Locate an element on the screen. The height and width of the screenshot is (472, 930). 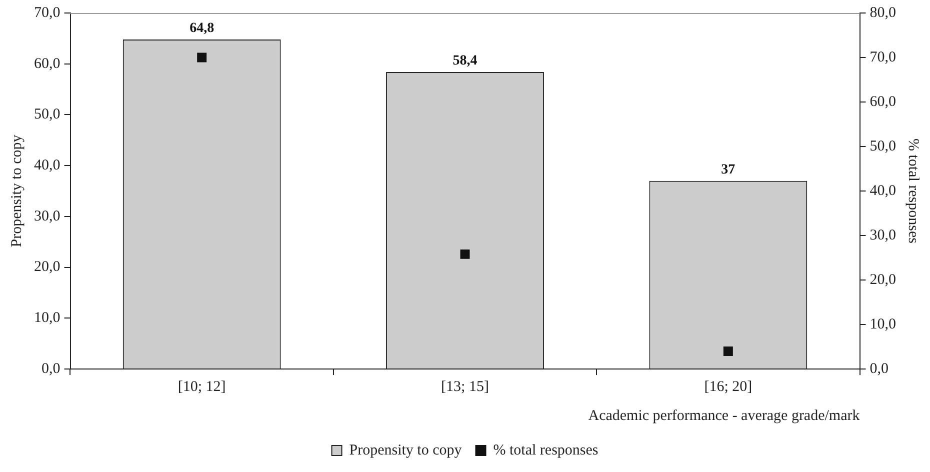
y-tick-label: 20,0 is located at coordinates (47, 267).